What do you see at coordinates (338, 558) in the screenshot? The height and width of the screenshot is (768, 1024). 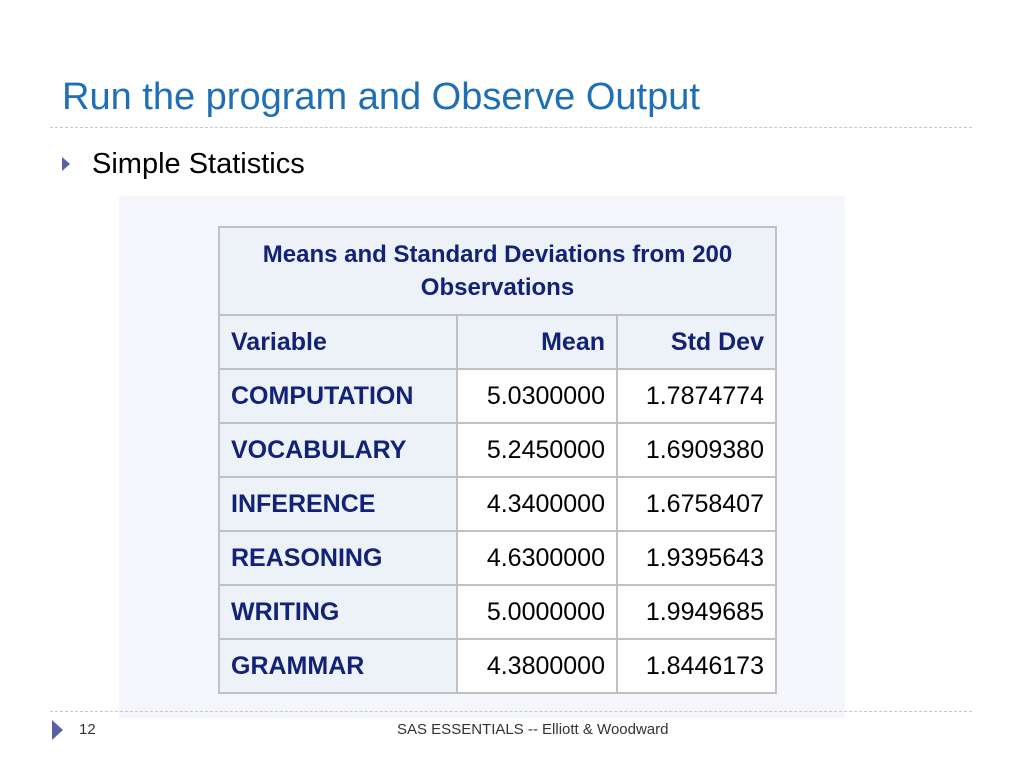 I see `variable-name: REASONING` at bounding box center [338, 558].